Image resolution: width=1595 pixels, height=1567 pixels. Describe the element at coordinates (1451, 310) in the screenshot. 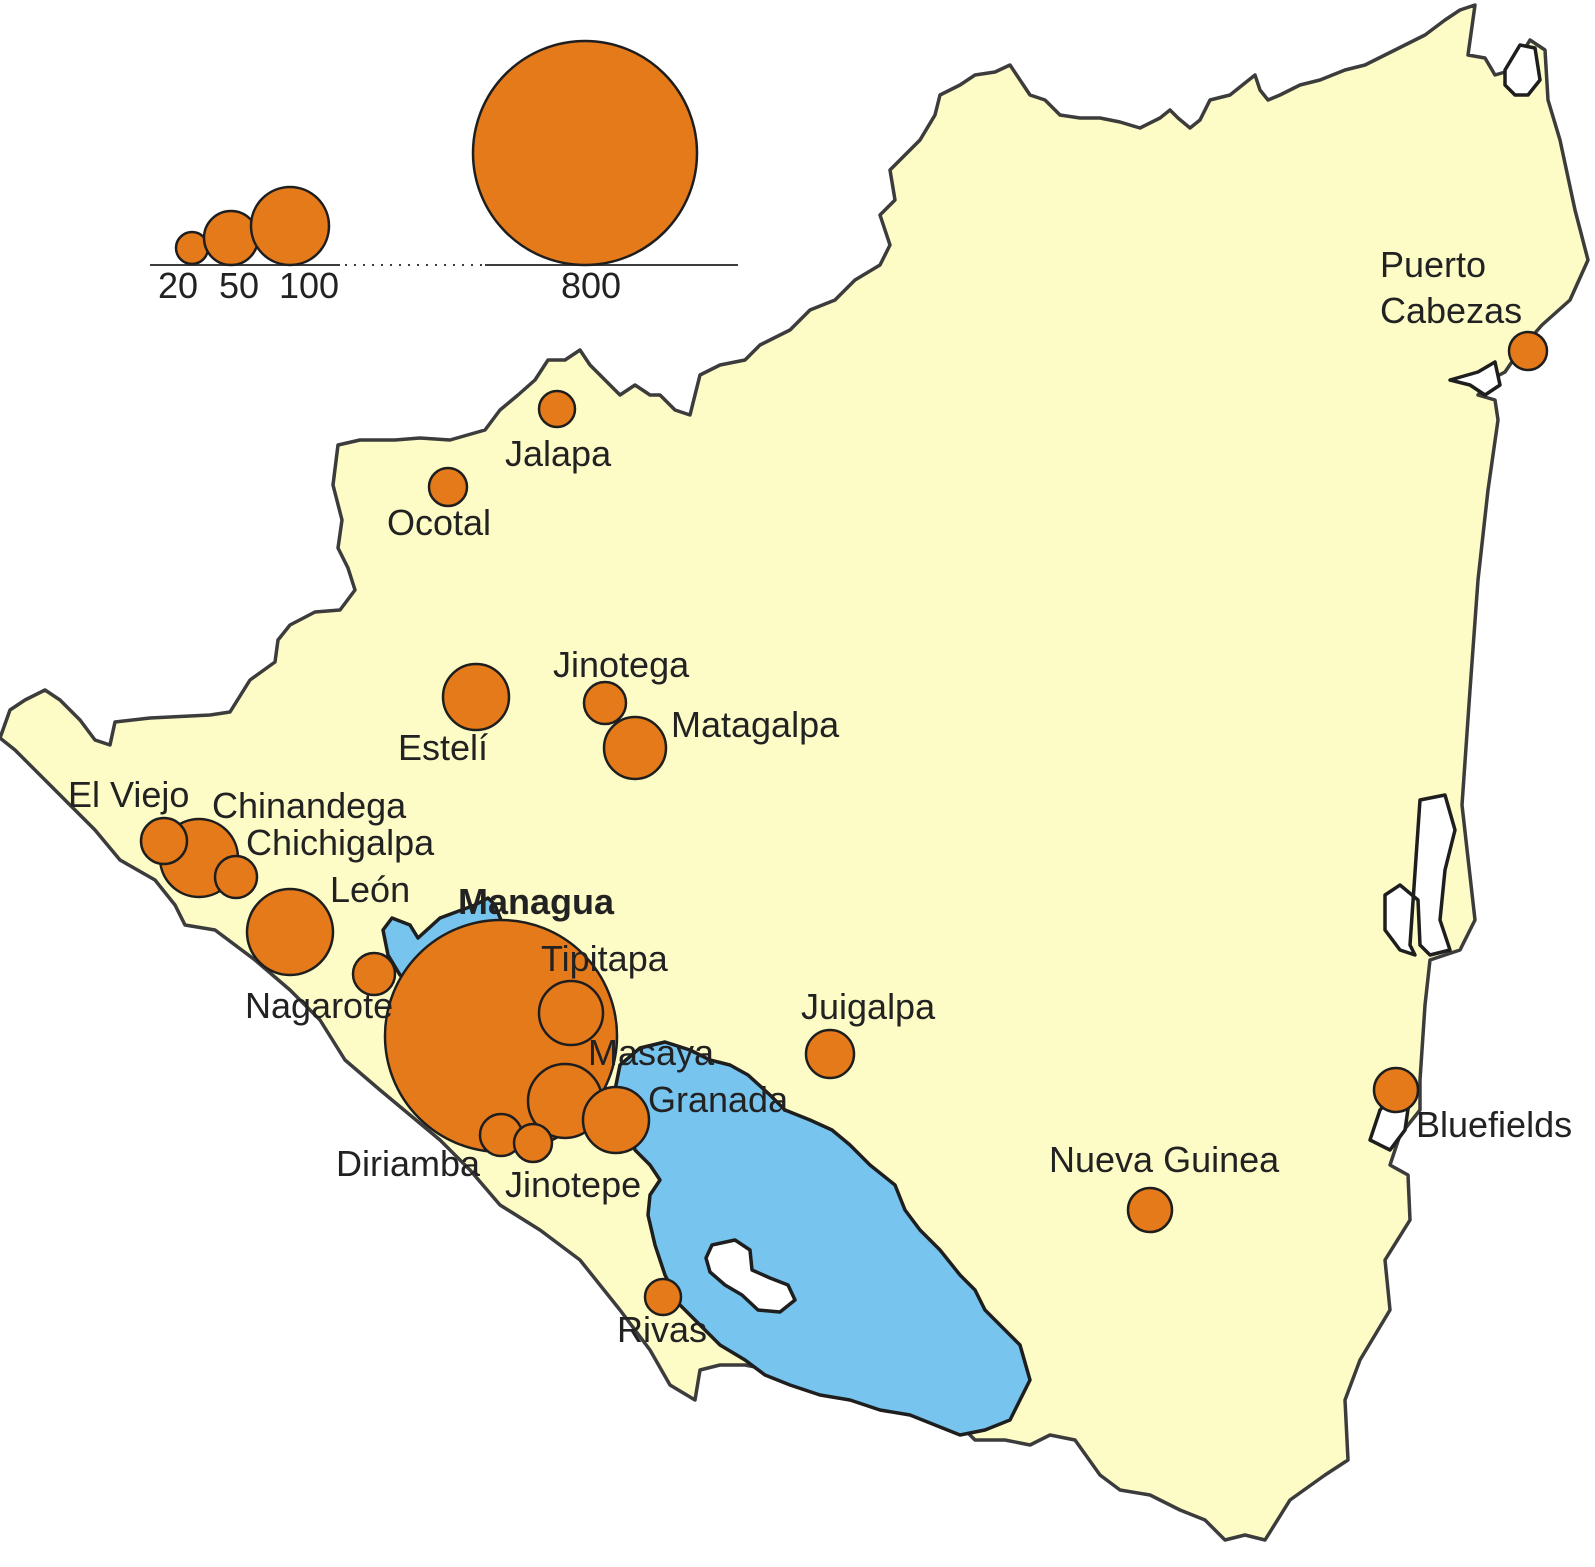

I see `label-puerto-cabezas-line2: Cabezas` at that location.